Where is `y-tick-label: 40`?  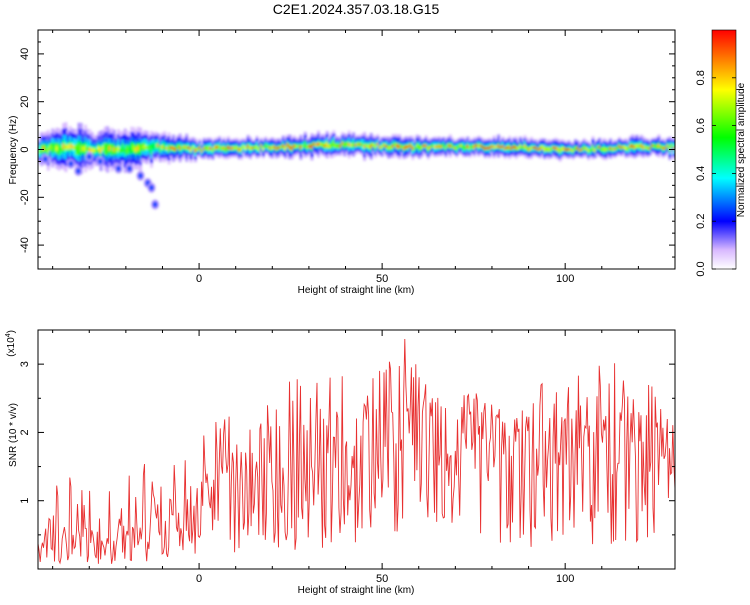
y-tick-label: 40 is located at coordinates (25, 54).